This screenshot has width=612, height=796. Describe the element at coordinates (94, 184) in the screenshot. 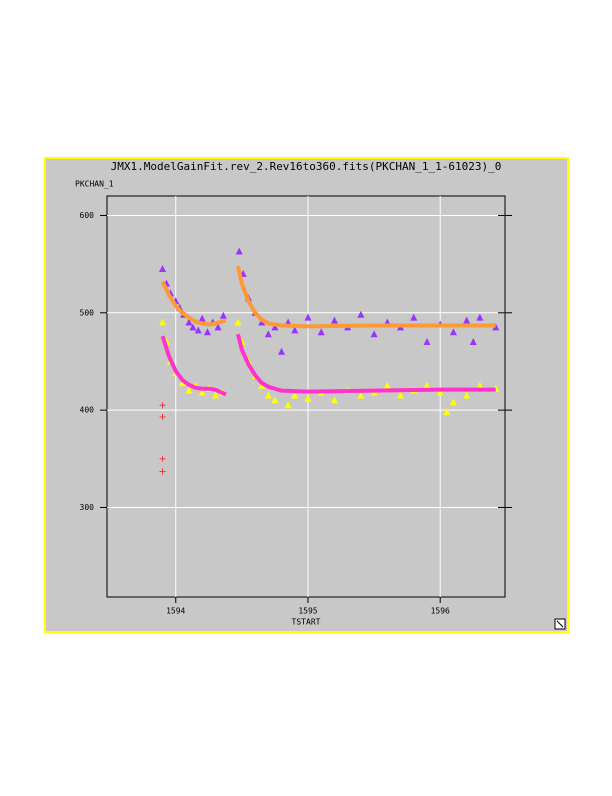

I see `y-axis-label: PKCHAN_1` at that location.